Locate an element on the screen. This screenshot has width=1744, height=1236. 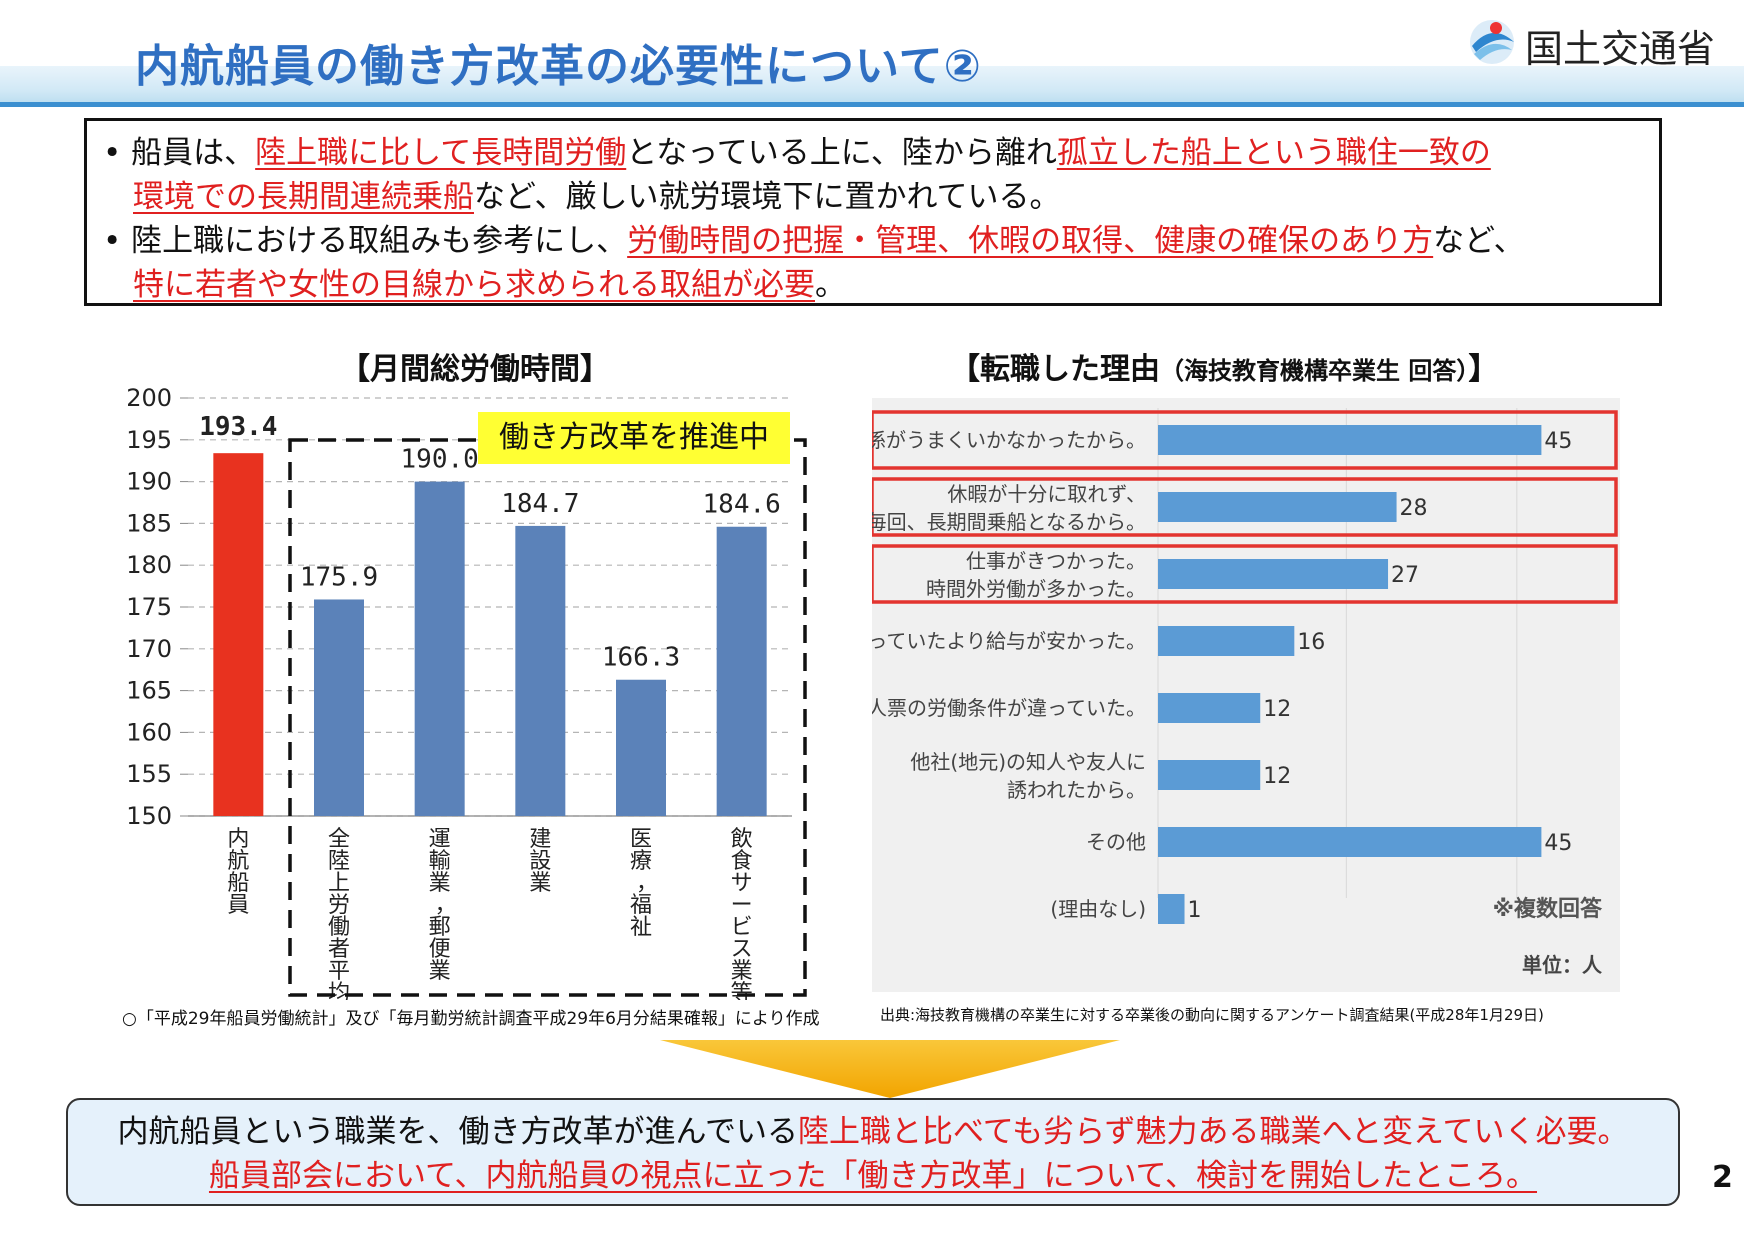
category-label: 求人票の労働条件が違っていた。 is located at coordinates (1009, 708).